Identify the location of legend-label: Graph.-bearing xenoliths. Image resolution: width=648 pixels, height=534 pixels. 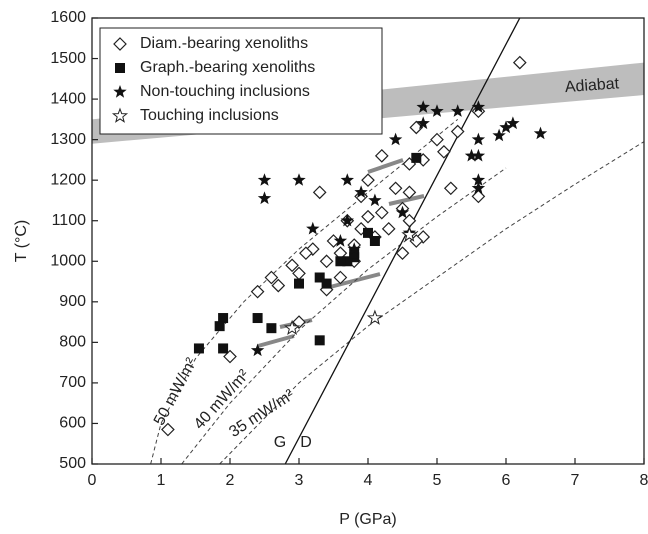
(227, 67).